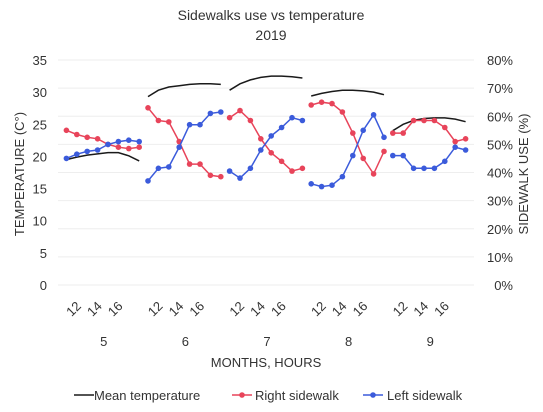 The image size is (543, 412). I want to click on y-right-tick-label: 60%, so click(500, 116).